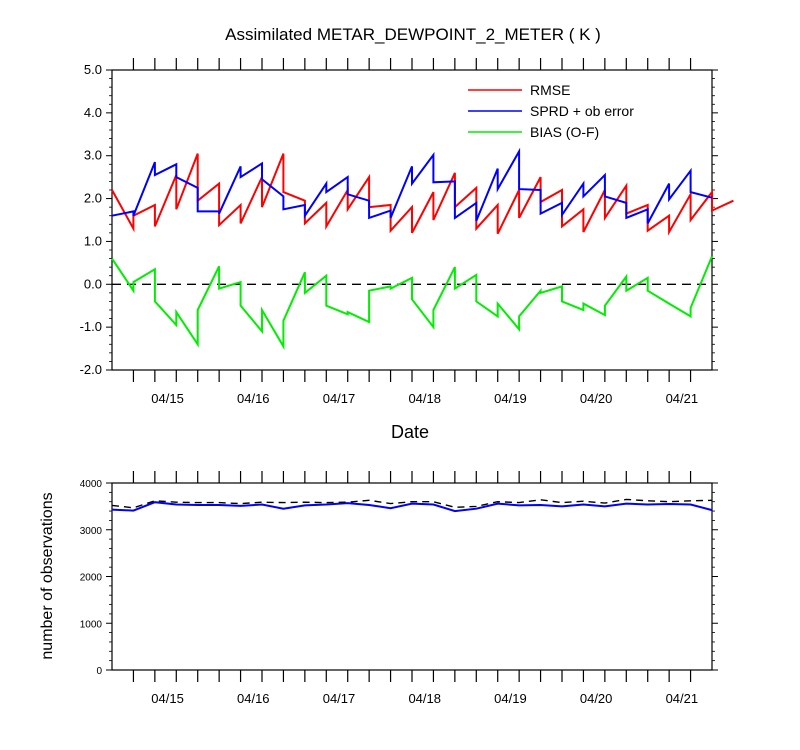  What do you see at coordinates (253, 398) in the screenshot?
I see `top-x-tick-label: 04/16` at bounding box center [253, 398].